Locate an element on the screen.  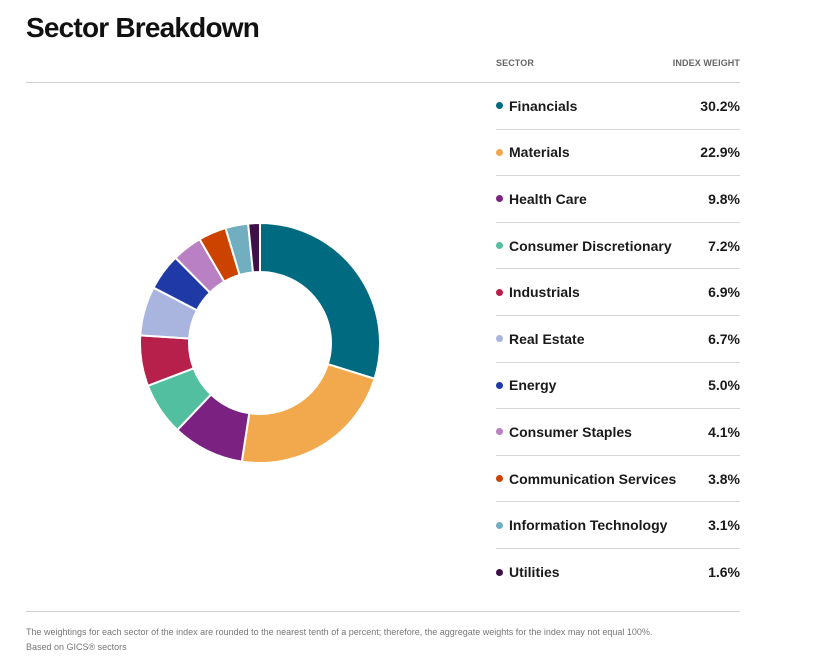
top-divider is located at coordinates (383, 82).